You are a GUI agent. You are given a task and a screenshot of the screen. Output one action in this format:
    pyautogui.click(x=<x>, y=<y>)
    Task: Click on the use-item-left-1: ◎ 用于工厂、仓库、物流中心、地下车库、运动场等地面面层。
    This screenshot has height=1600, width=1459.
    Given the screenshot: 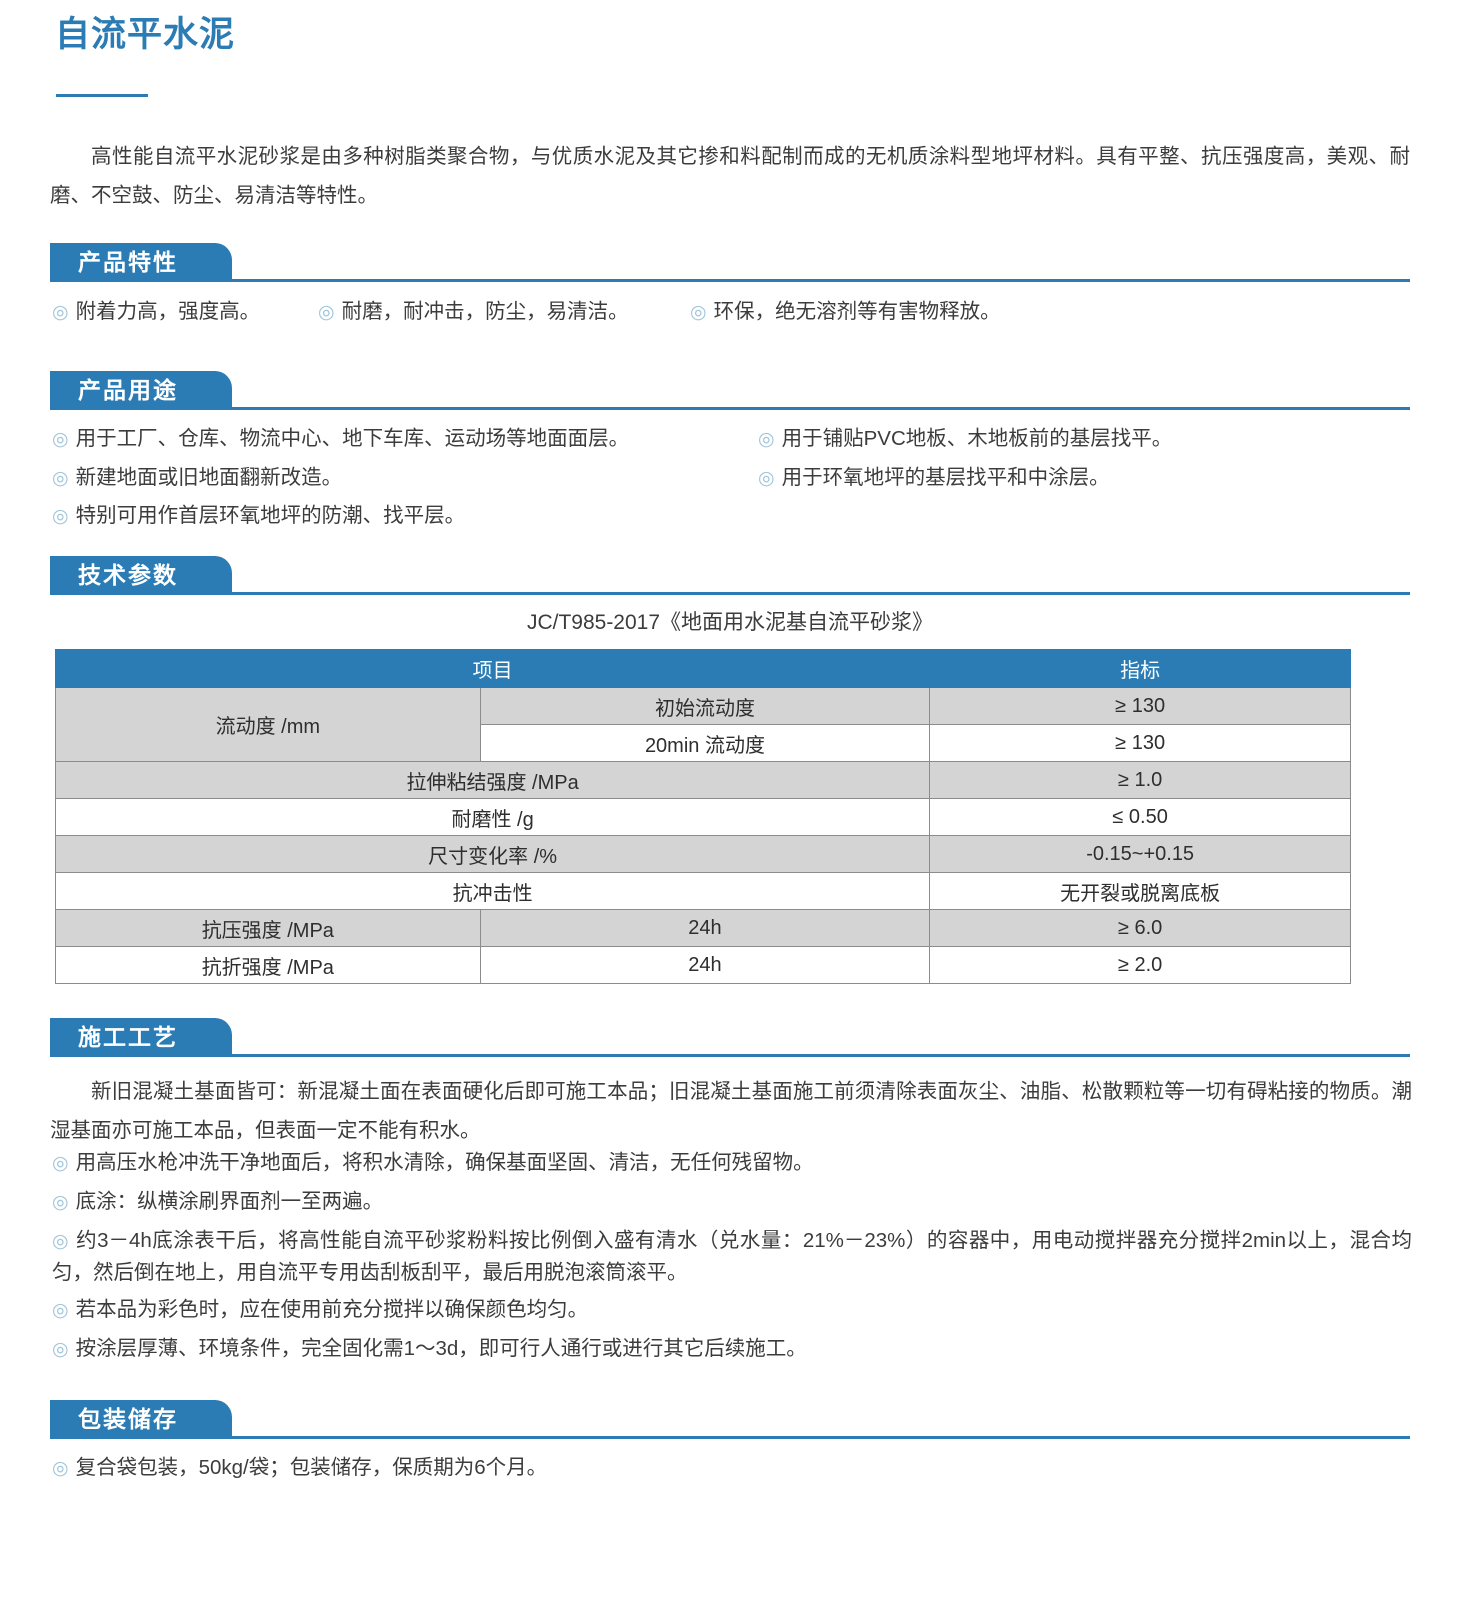 What is the action you would take?
    pyautogui.click(x=340, y=439)
    